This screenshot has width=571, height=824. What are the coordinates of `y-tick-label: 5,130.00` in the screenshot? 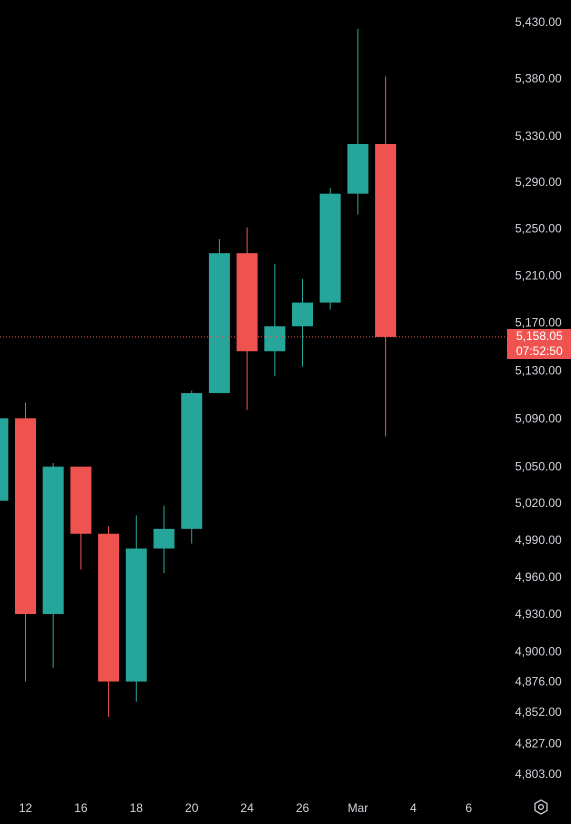 It's located at (538, 370).